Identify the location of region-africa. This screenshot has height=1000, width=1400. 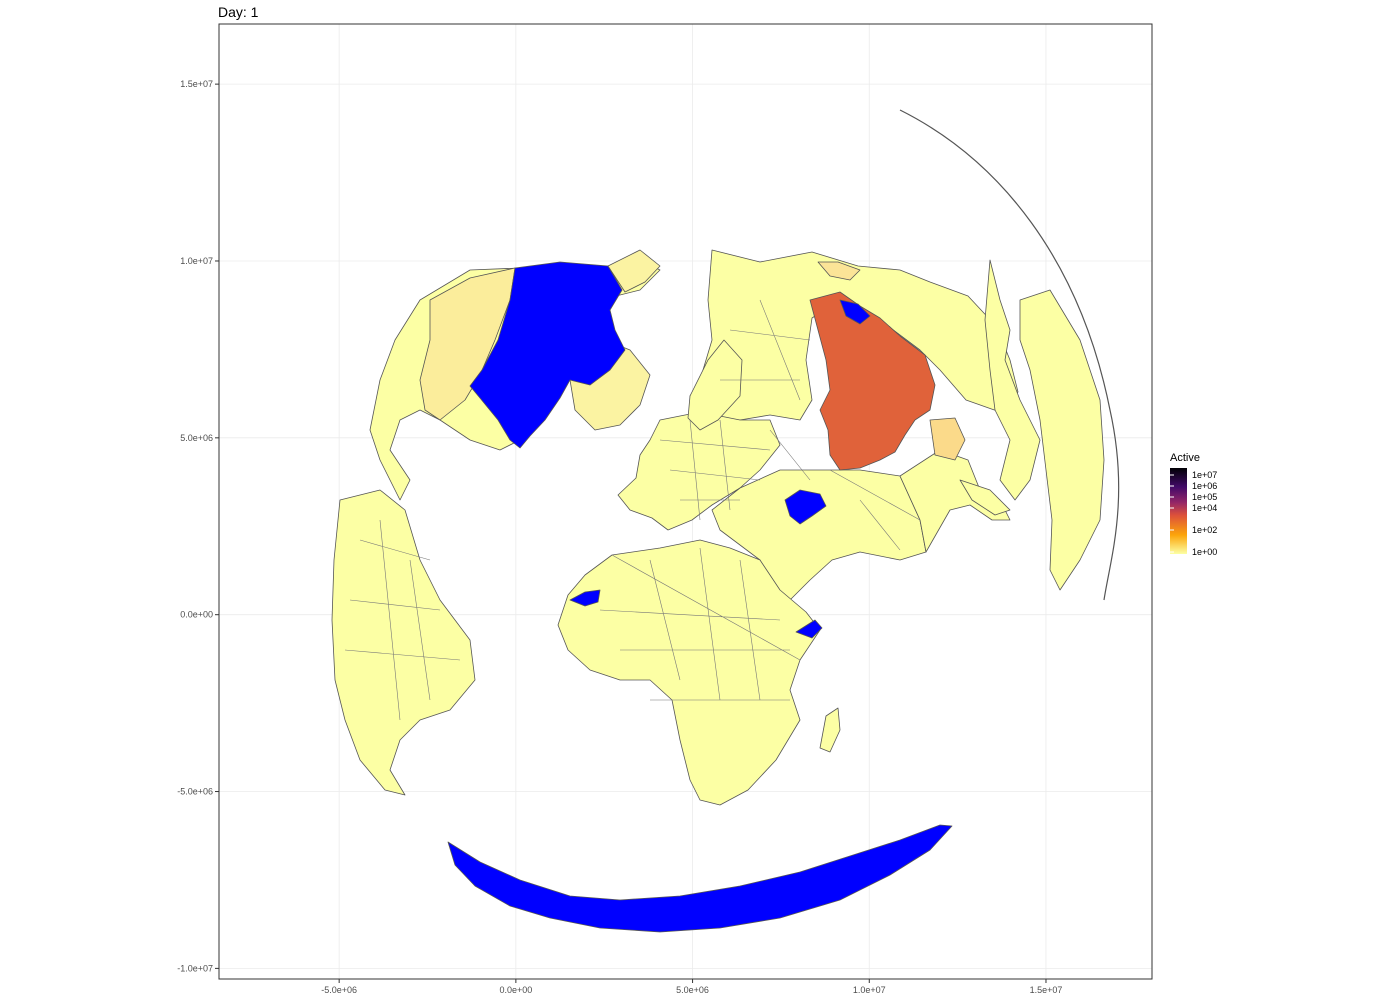
(689, 672).